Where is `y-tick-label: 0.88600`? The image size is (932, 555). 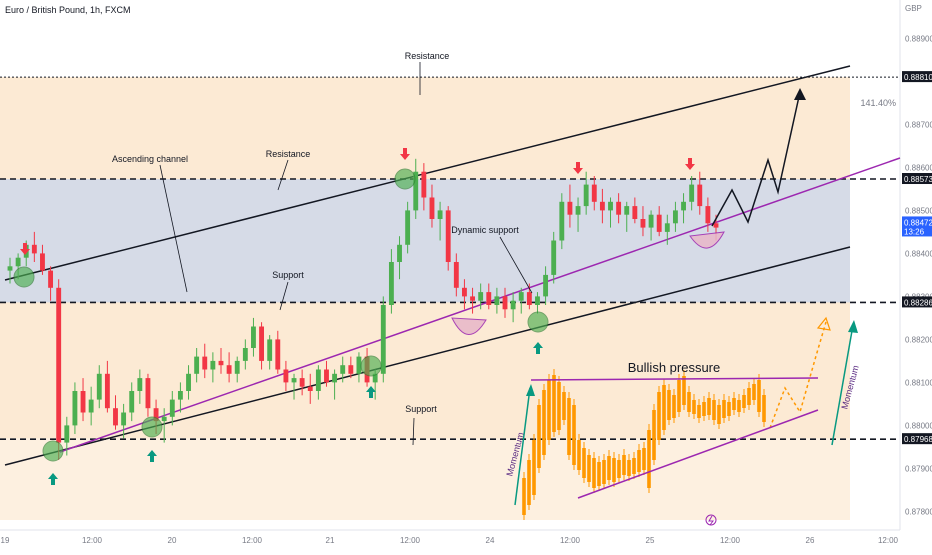 y-tick-label: 0.88600 is located at coordinates (918, 167).